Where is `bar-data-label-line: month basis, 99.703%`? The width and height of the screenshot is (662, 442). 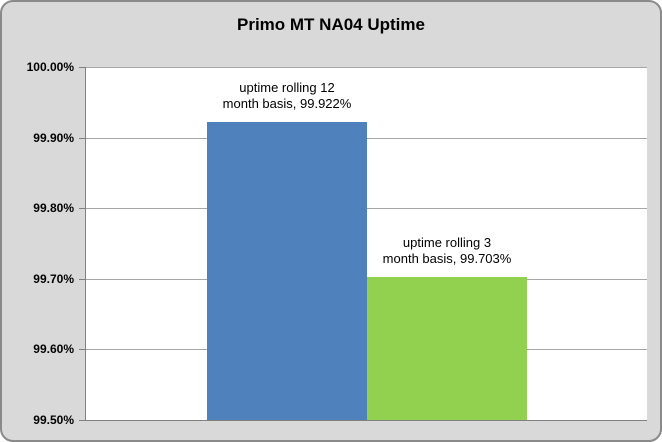
bar-data-label-line: month basis, 99.703% is located at coordinates (447, 258).